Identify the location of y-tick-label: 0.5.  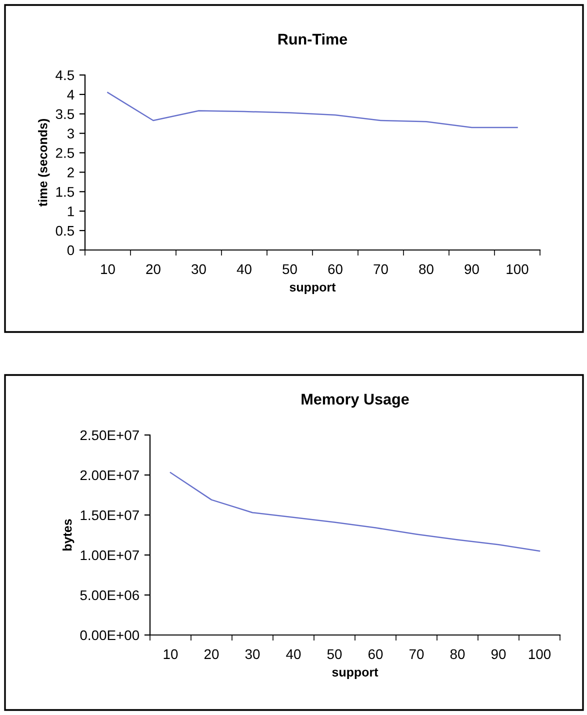
(65, 231).